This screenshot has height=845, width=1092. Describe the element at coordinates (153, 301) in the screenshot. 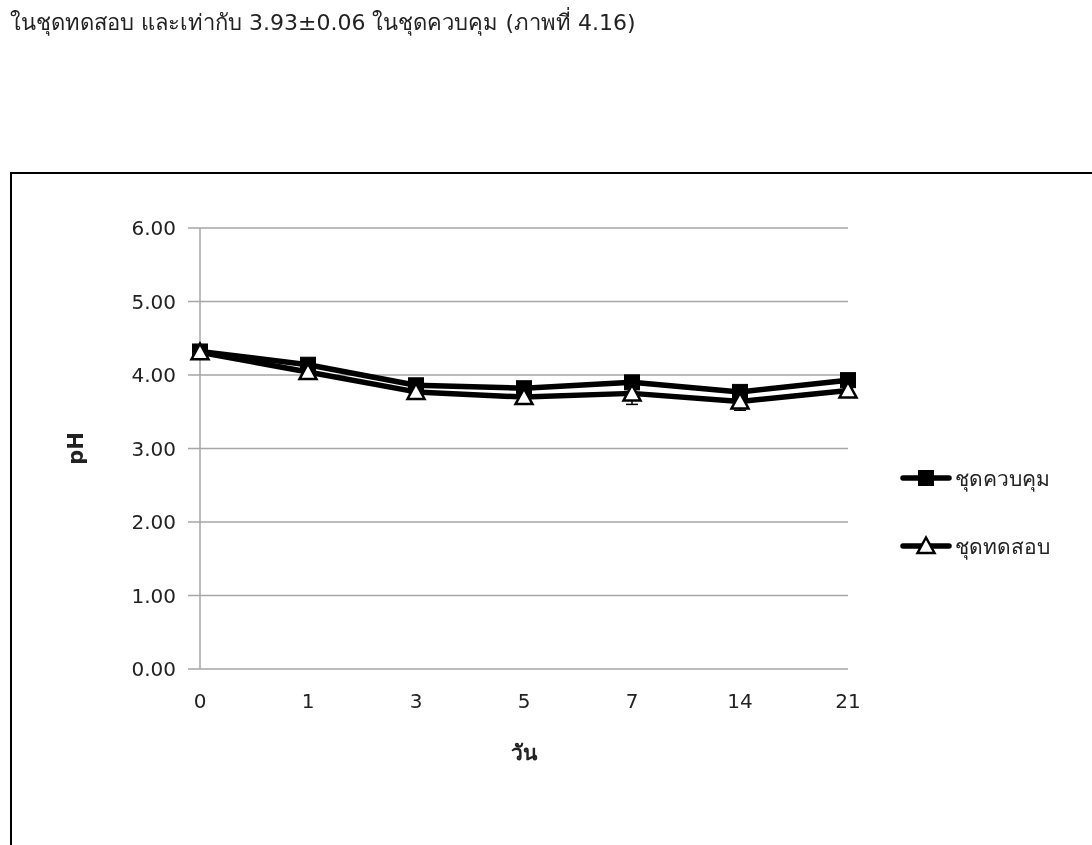

I see `y-tick-label: 5.00` at that location.